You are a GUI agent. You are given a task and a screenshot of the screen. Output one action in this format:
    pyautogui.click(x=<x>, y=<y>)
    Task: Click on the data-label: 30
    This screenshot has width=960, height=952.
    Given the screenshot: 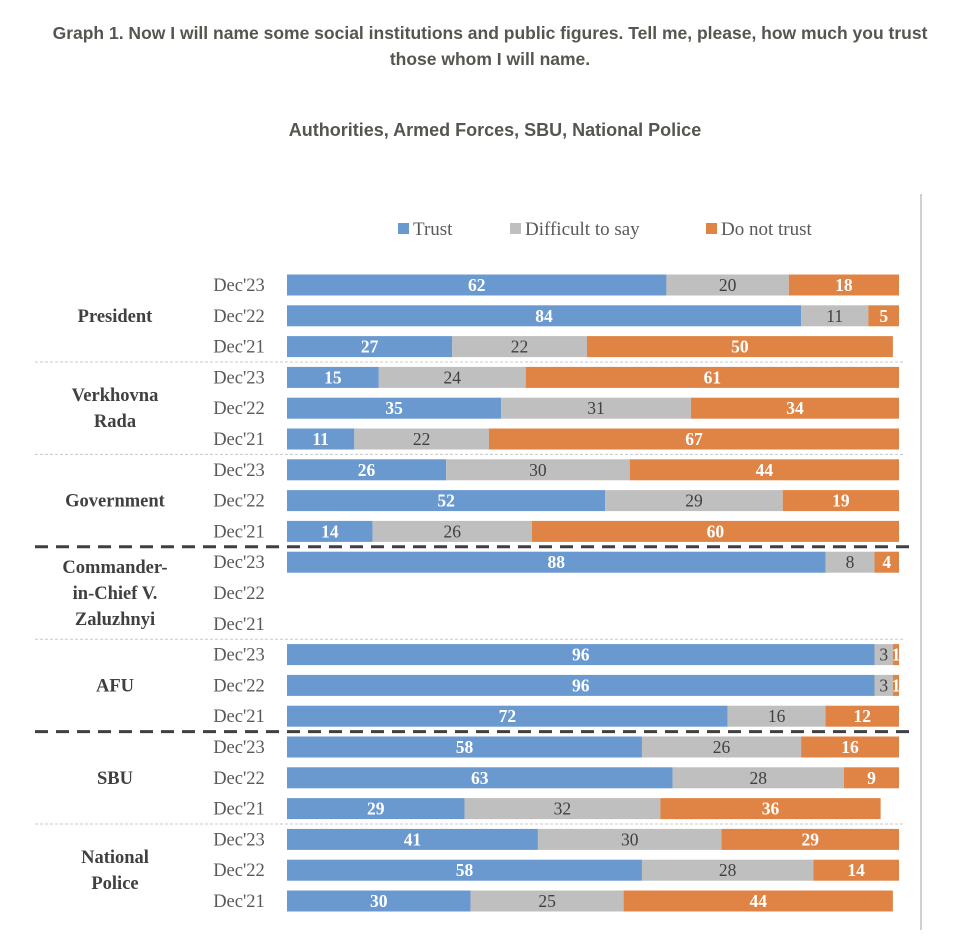 What is the action you would take?
    pyautogui.click(x=538, y=470)
    